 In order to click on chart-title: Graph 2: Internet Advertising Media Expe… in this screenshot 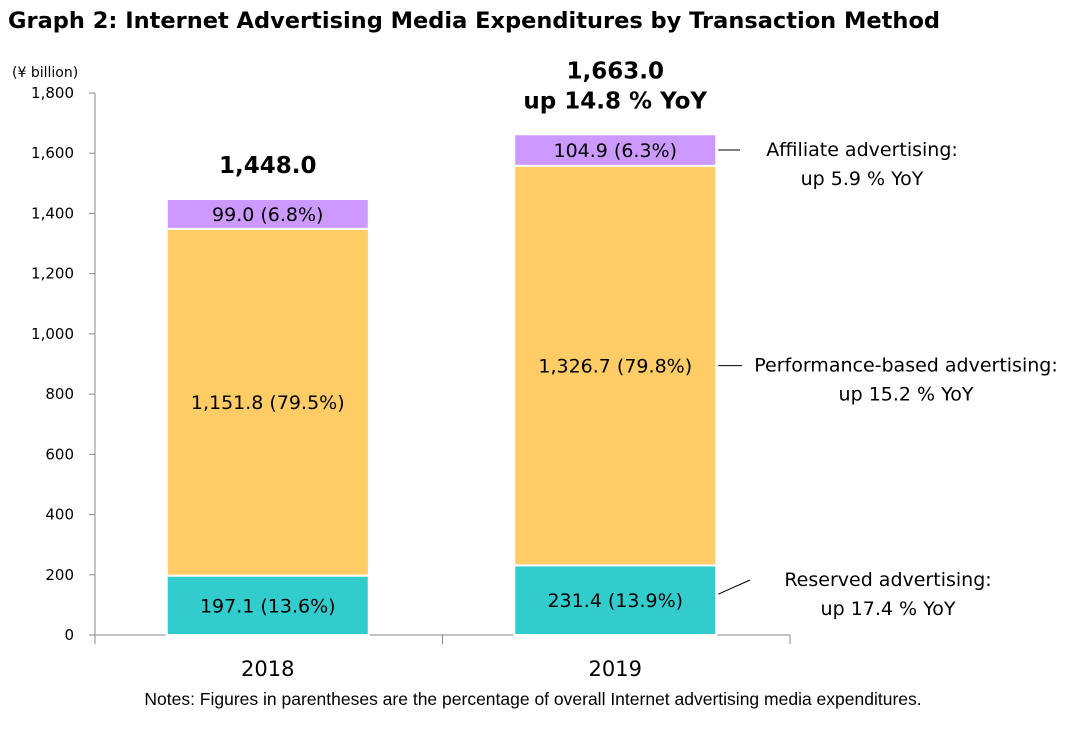, I will do `click(474, 21)`.